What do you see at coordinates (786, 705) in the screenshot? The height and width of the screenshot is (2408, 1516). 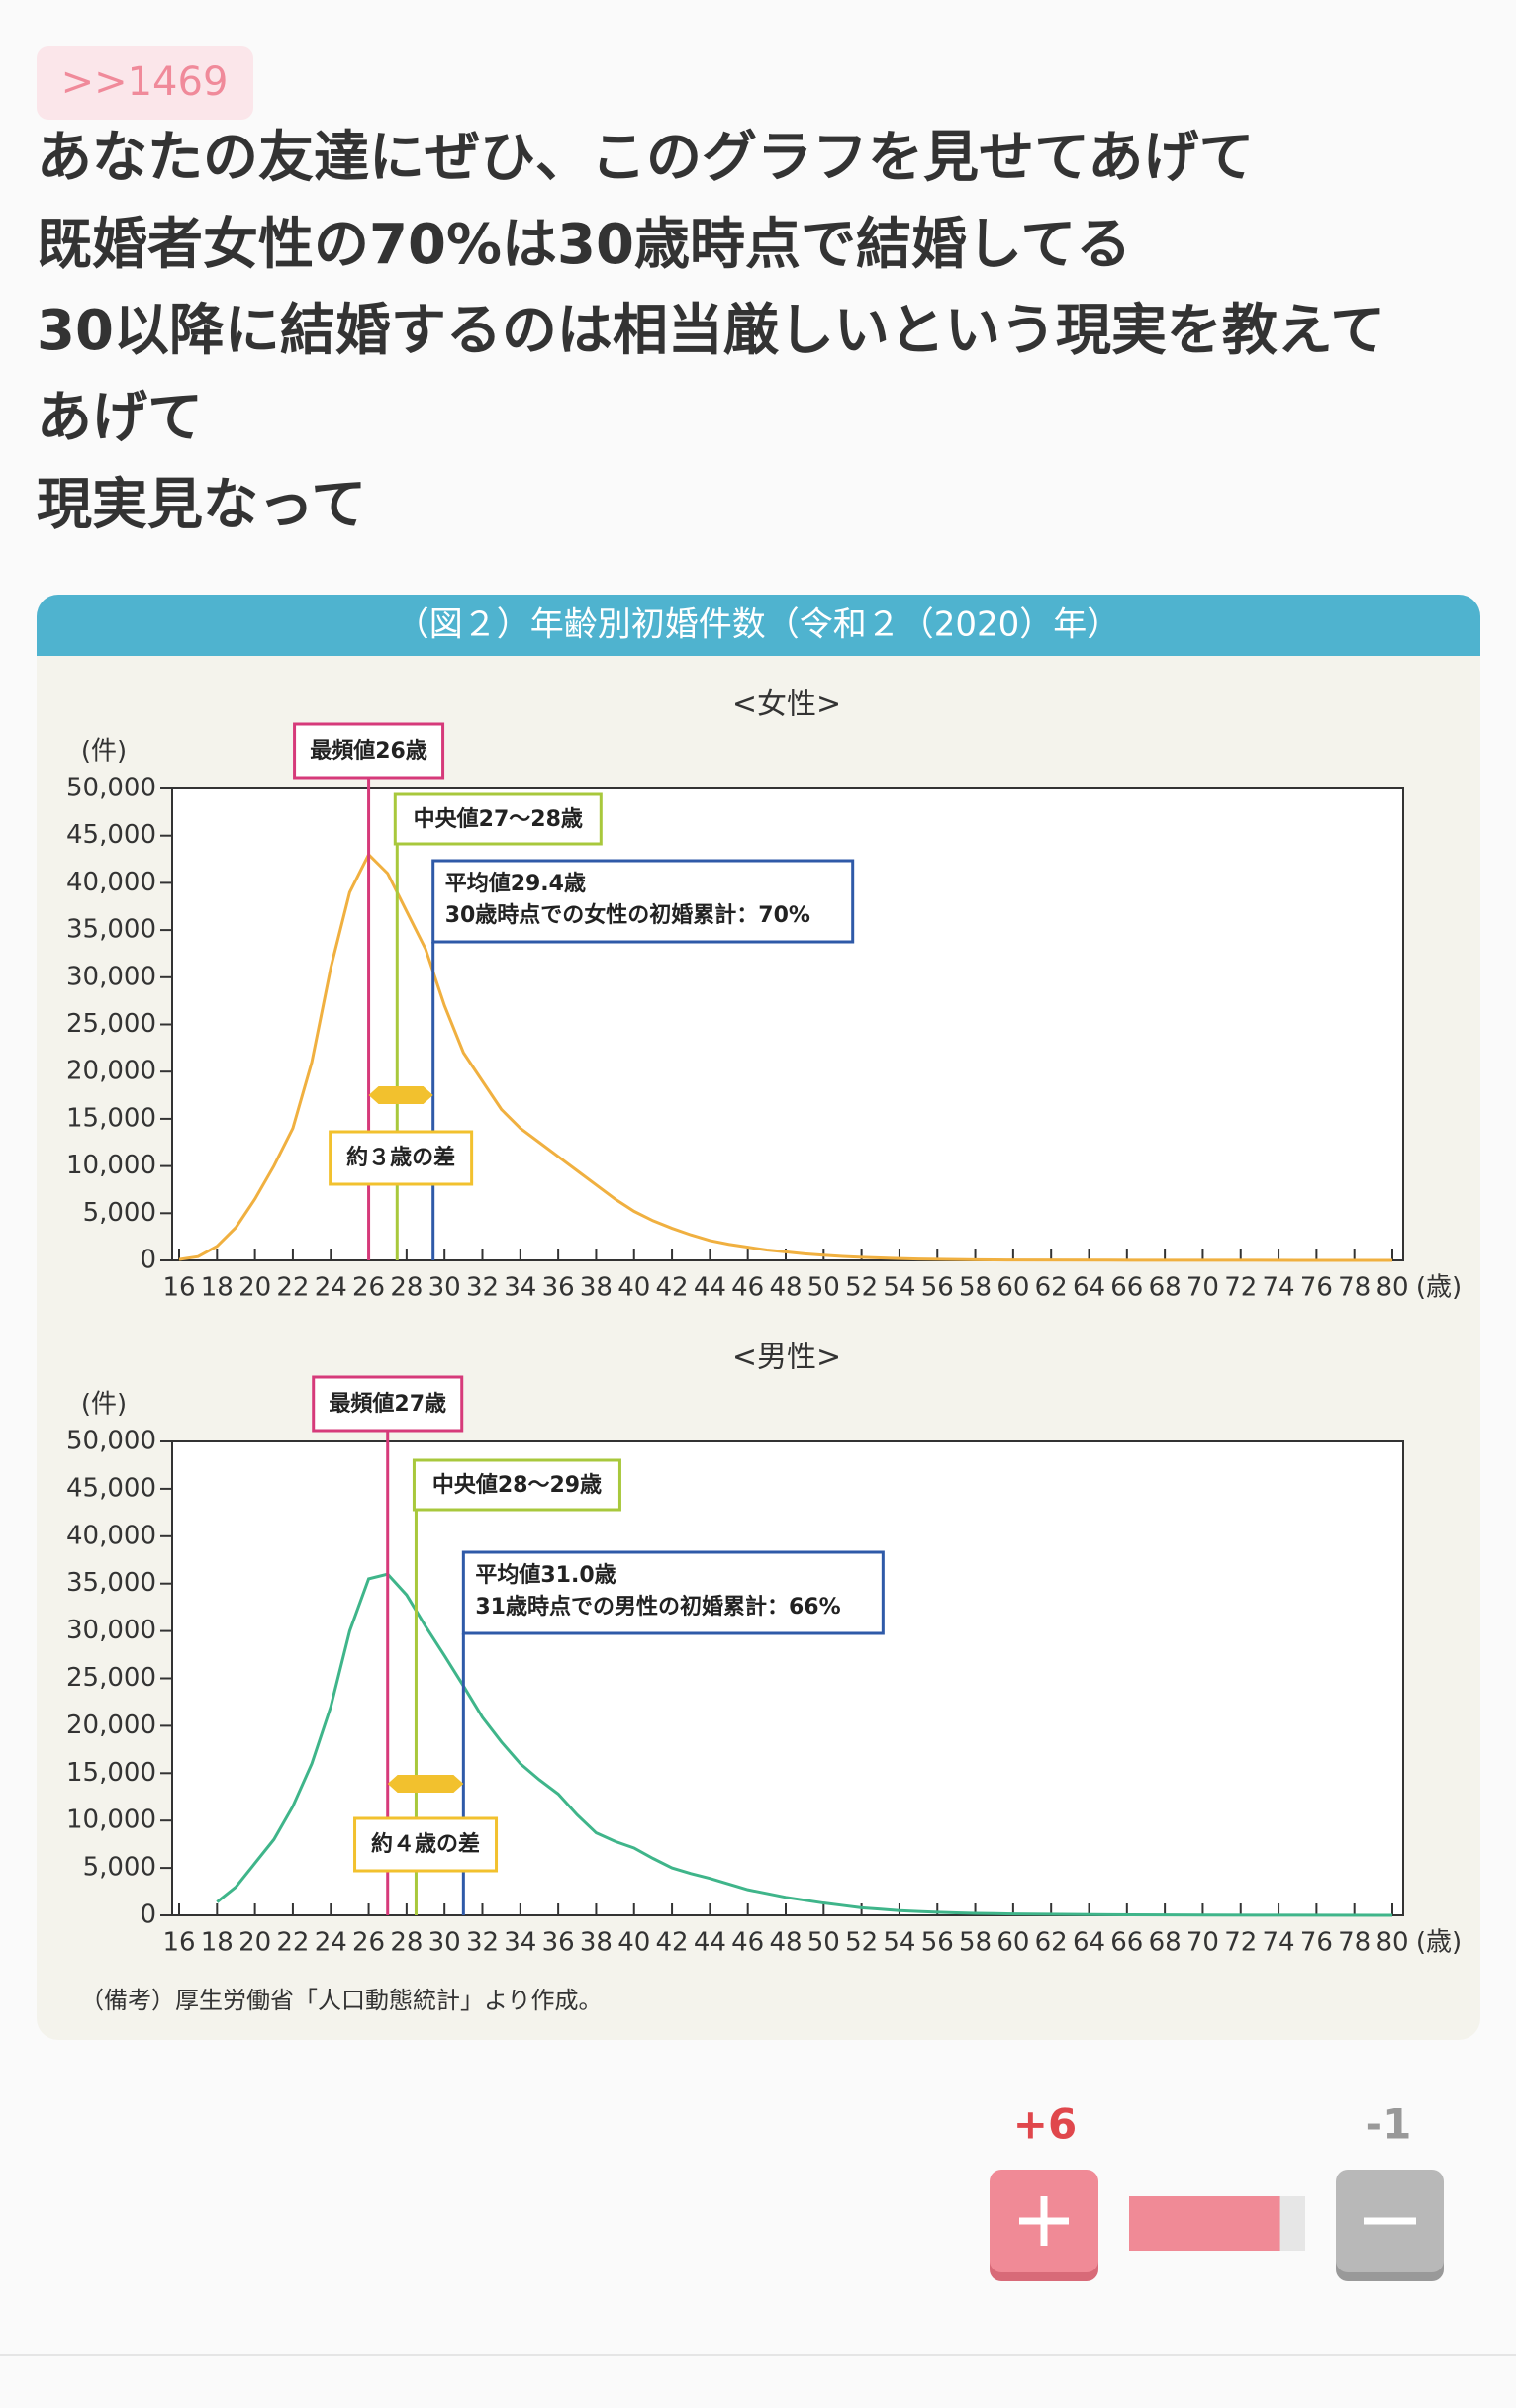 I see `chart-title: <女性>` at bounding box center [786, 705].